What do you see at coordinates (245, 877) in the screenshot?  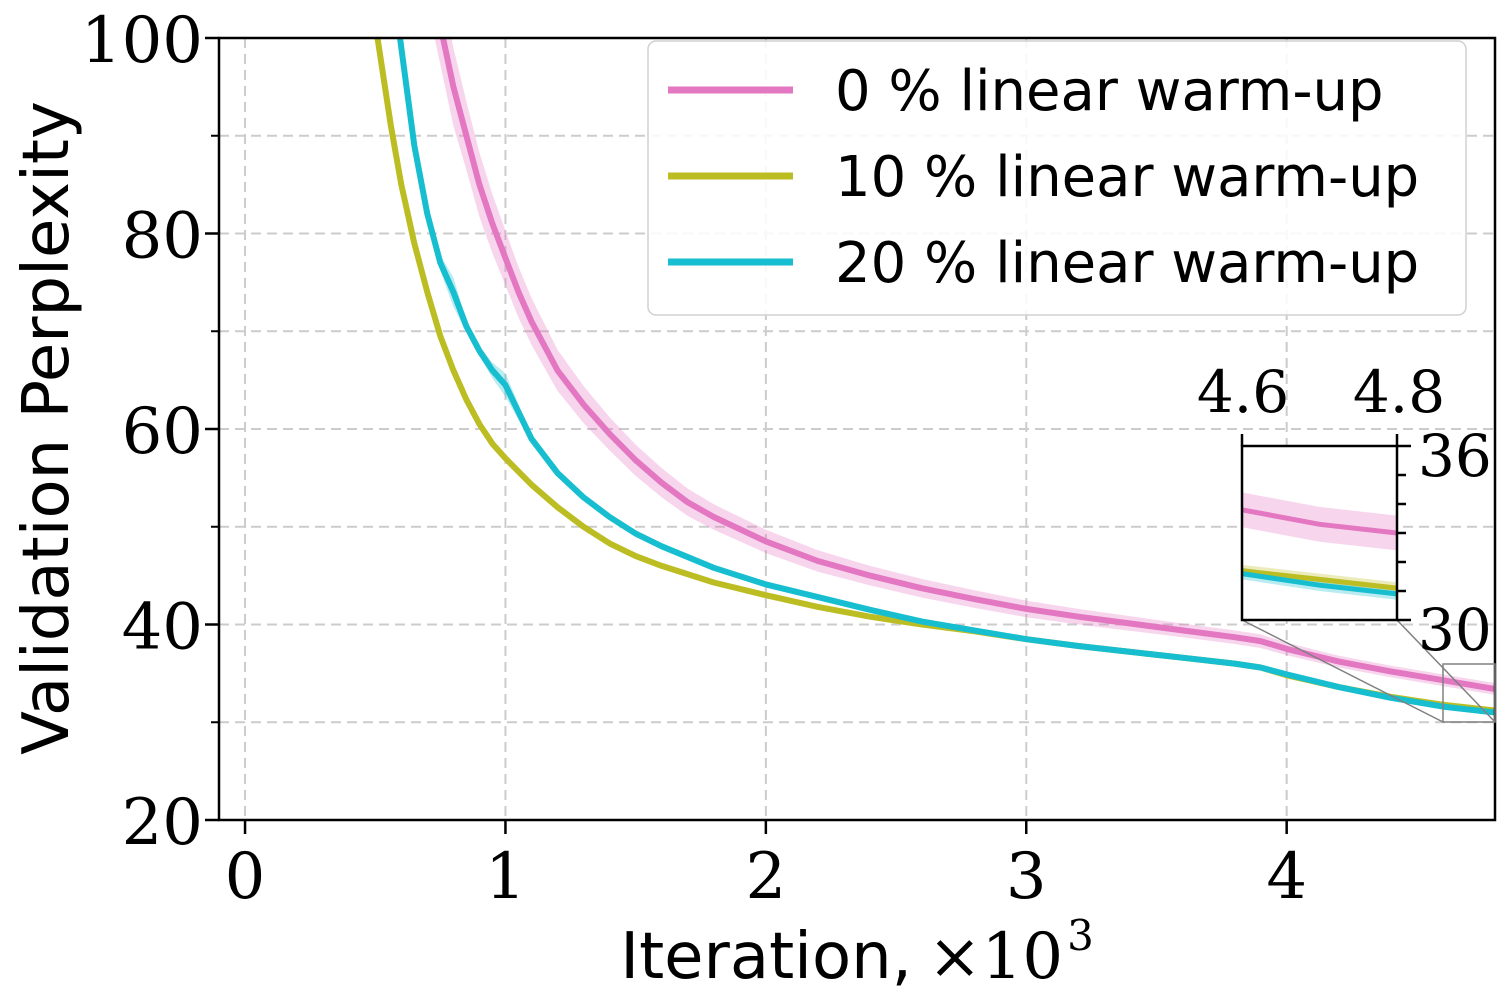 I see `x-tick-label-0: 0` at bounding box center [245, 877].